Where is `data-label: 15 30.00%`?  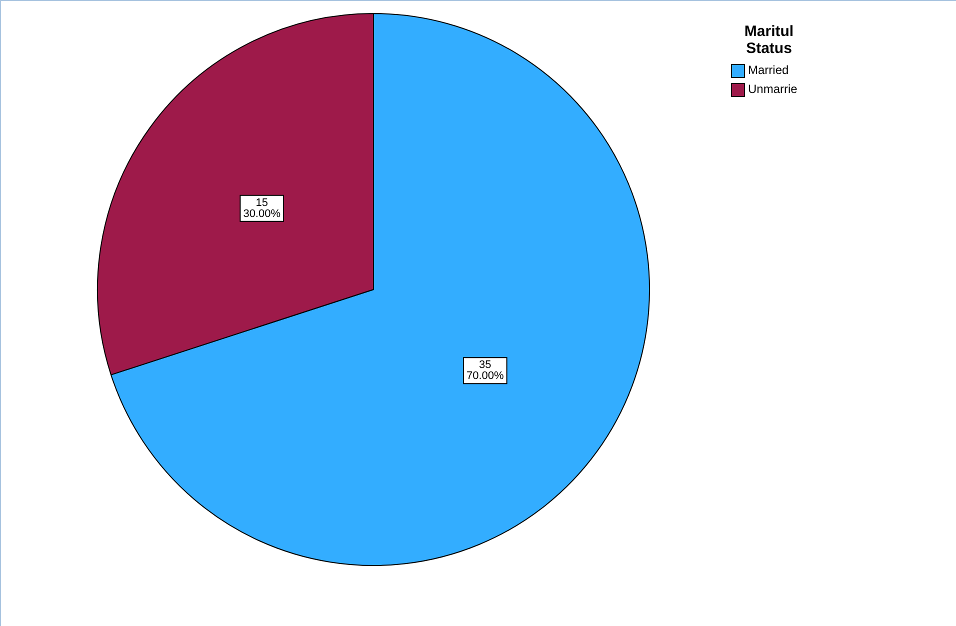
data-label: 15 30.00% is located at coordinates (262, 208).